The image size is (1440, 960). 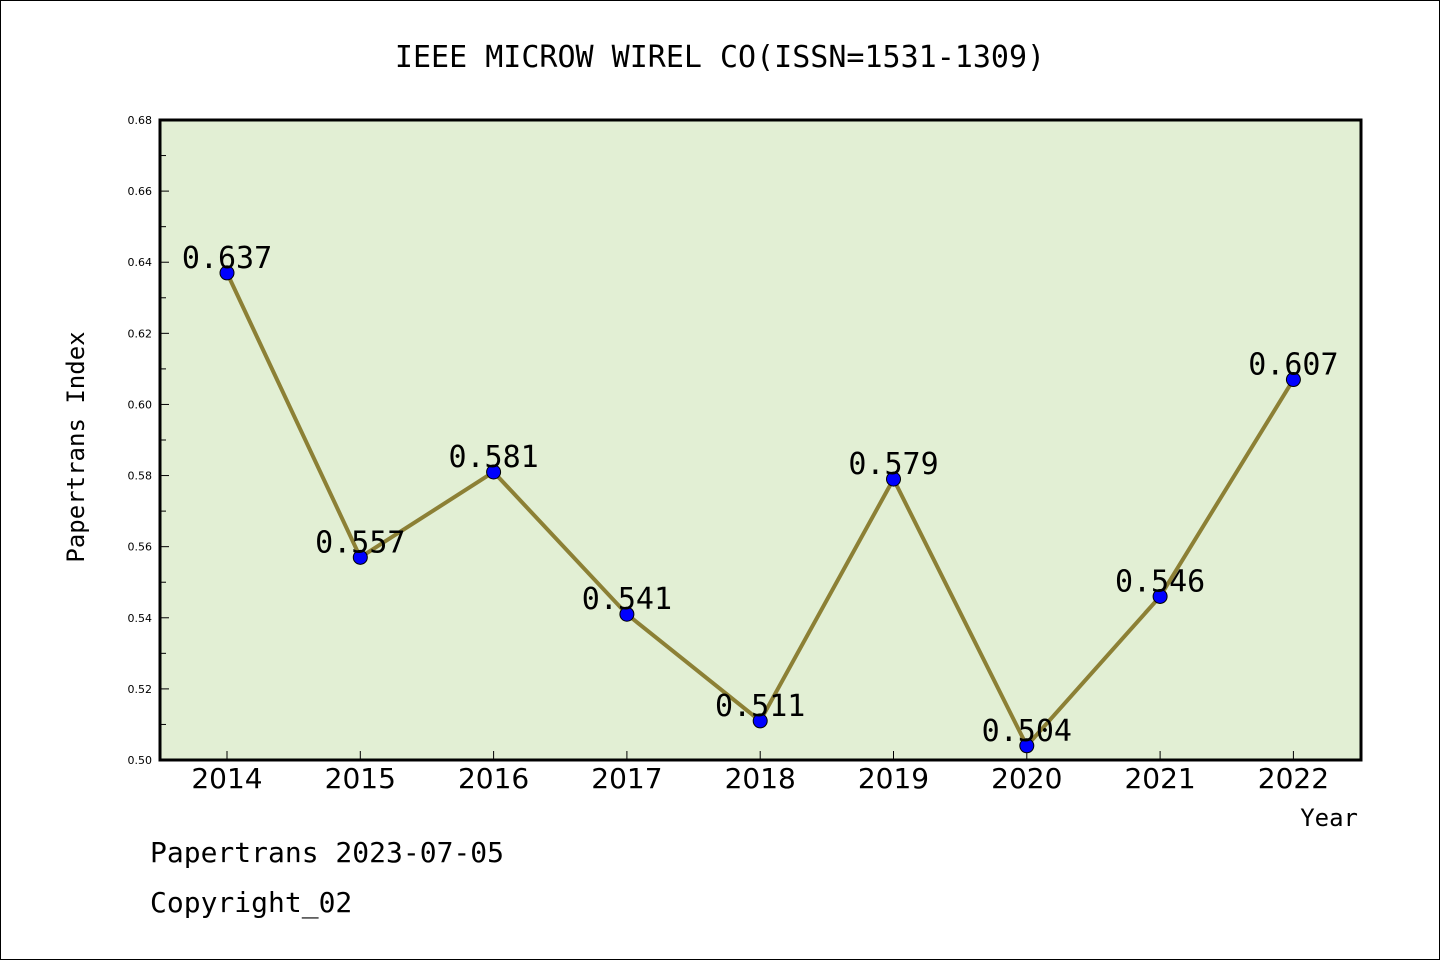 What do you see at coordinates (140, 404) in the screenshot?
I see `y-tick-label: 0.60` at bounding box center [140, 404].